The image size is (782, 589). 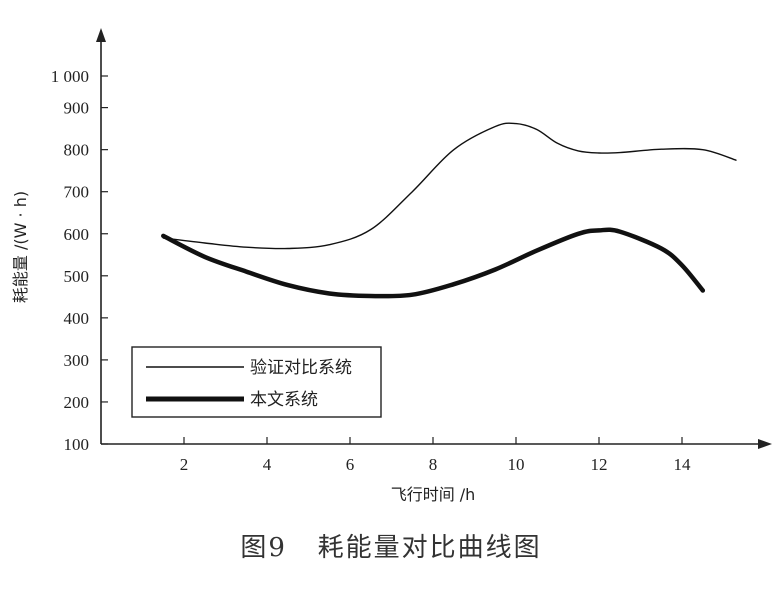 What do you see at coordinates (77, 444) in the screenshot?
I see `y-tick-label: 100` at bounding box center [77, 444].